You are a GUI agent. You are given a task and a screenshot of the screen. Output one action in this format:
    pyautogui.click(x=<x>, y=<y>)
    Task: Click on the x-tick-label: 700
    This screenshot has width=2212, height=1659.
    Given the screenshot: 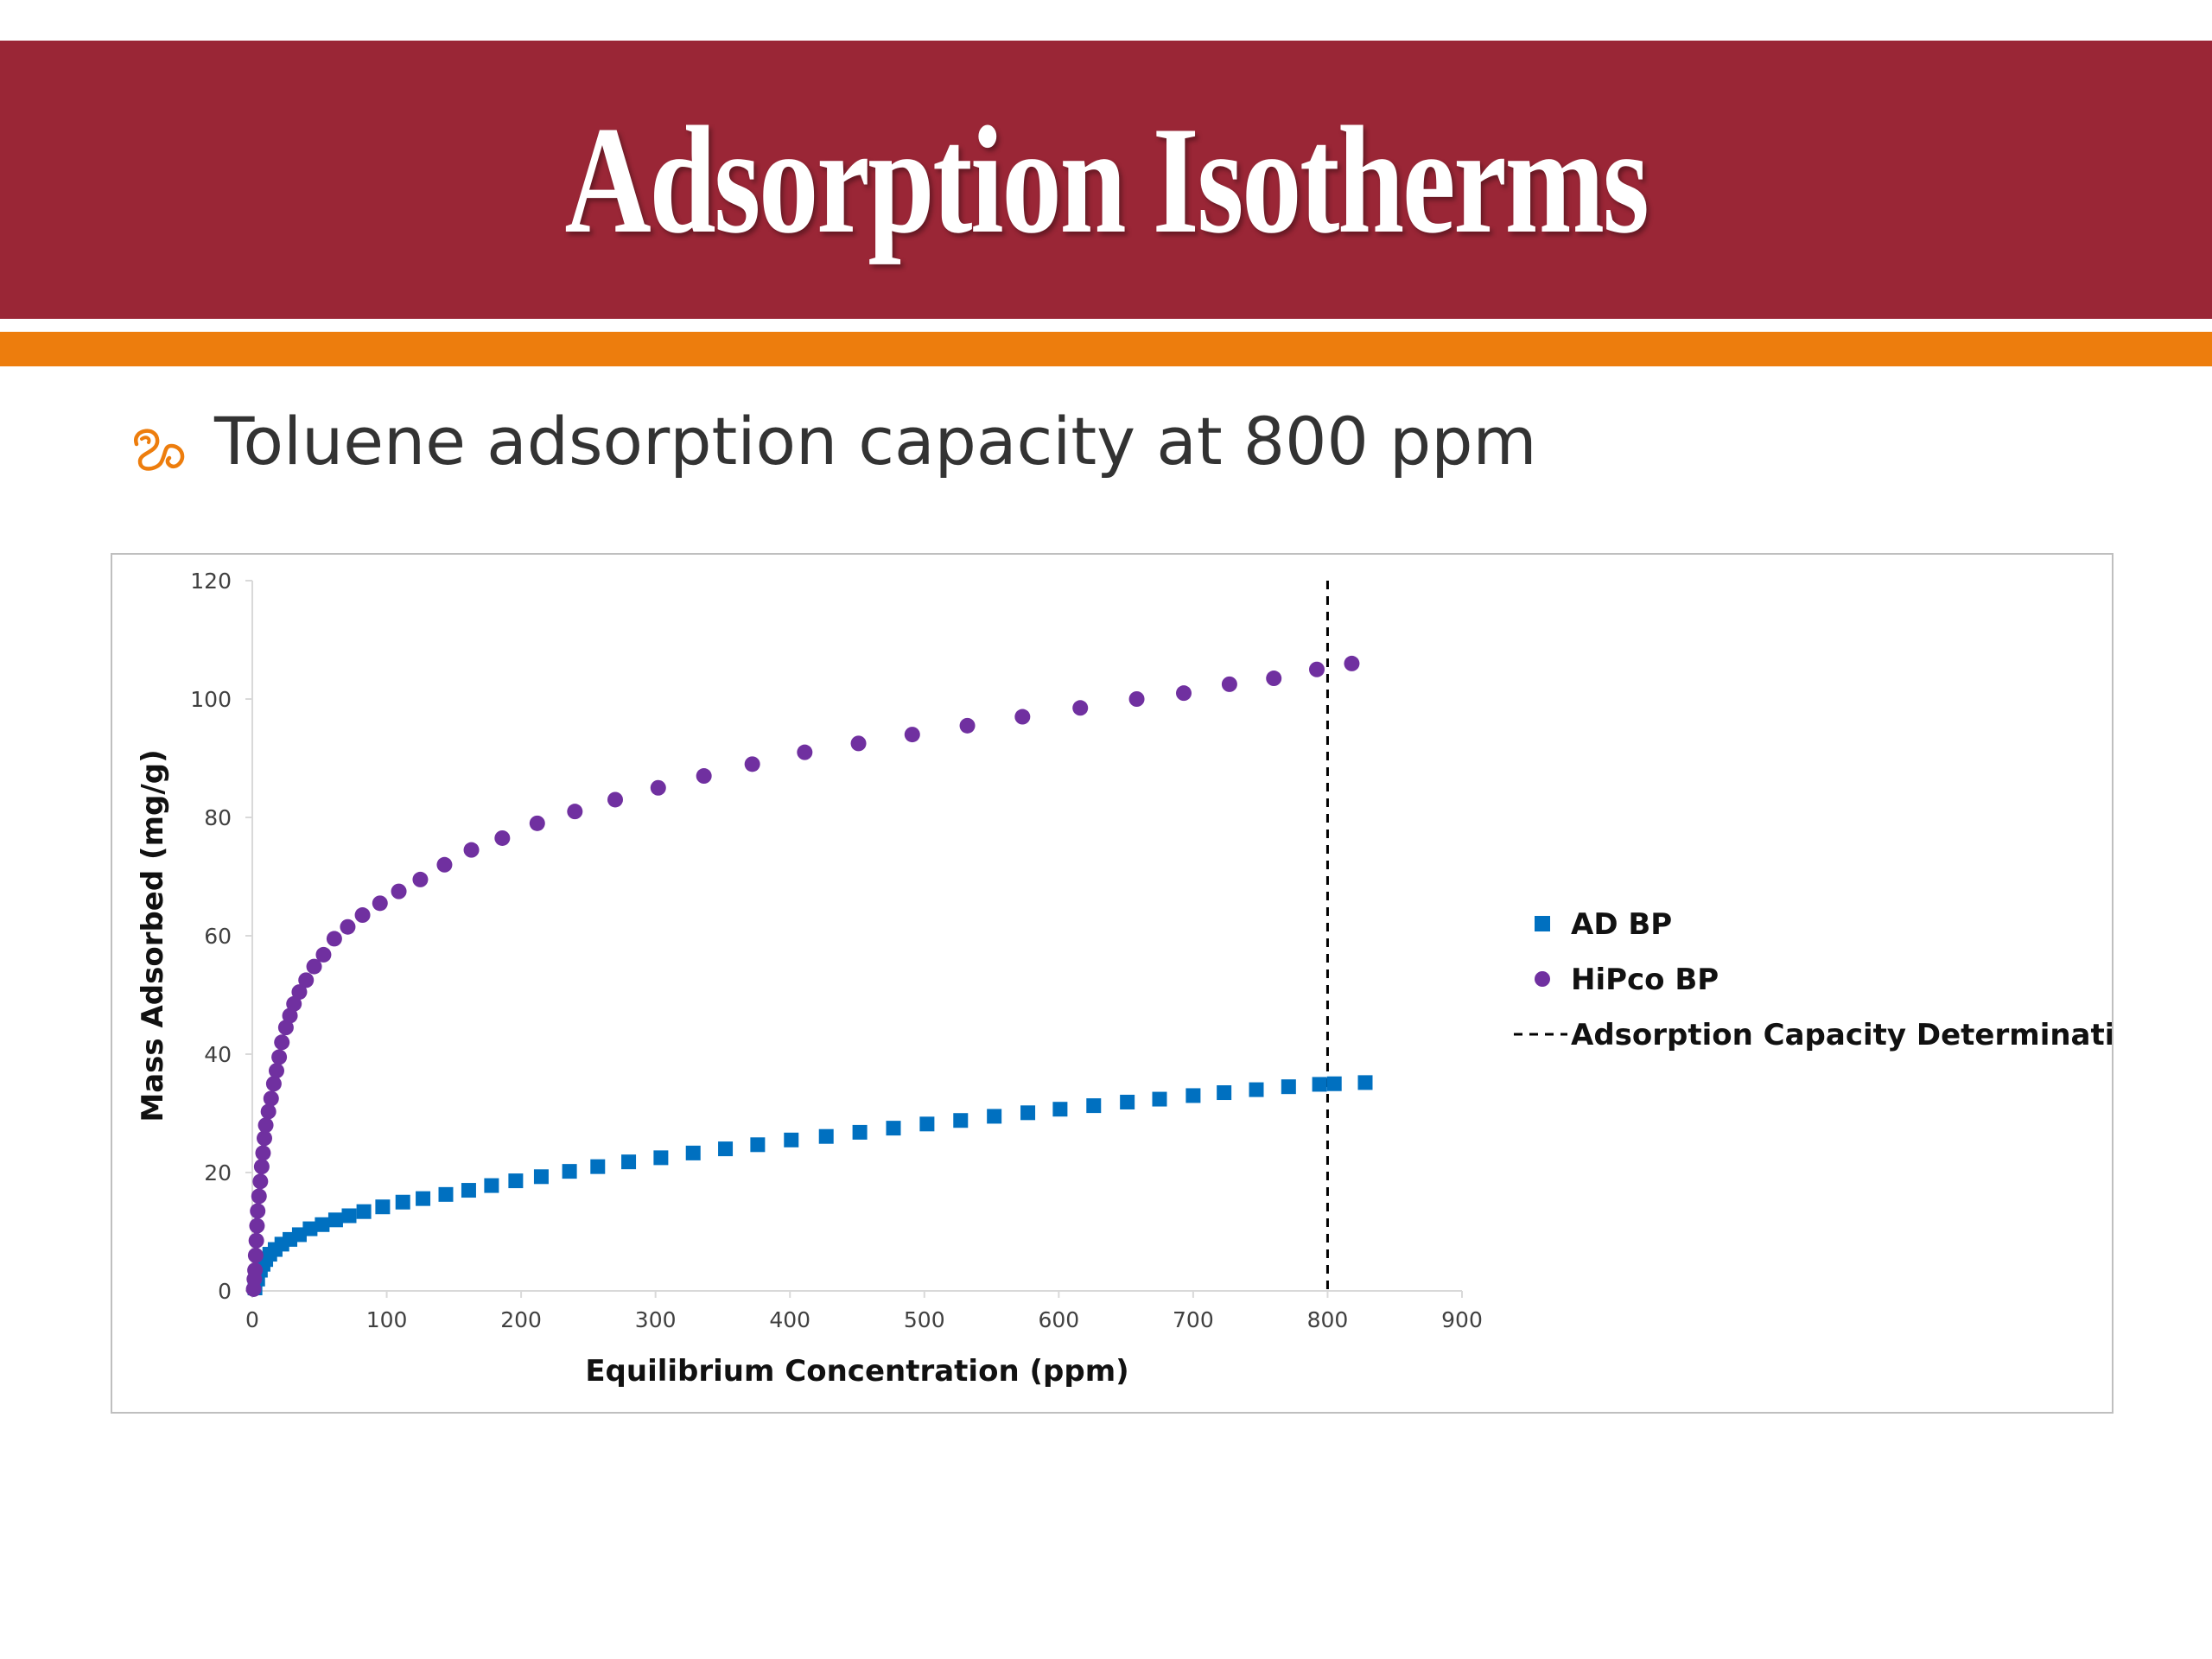 What is the action you would take?
    pyautogui.click(x=1193, y=1319)
    